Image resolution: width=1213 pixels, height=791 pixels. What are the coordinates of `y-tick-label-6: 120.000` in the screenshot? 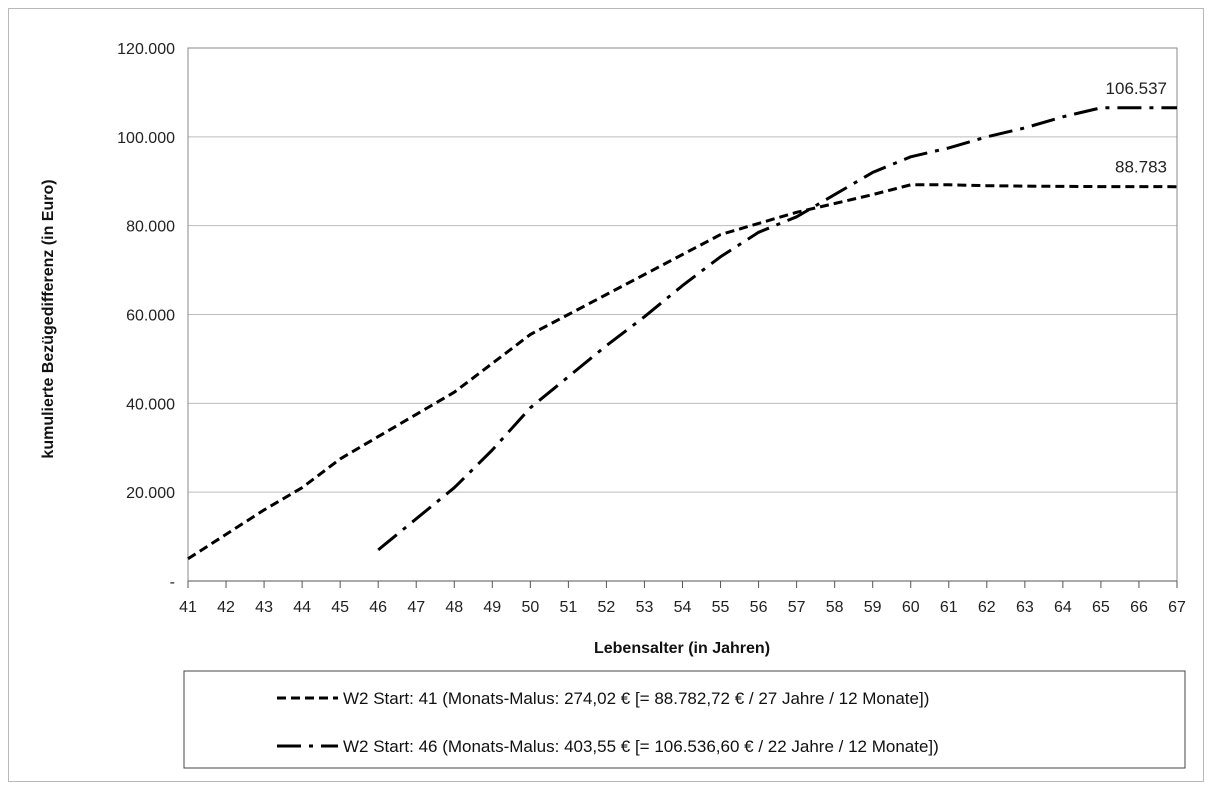 It's located at (146, 49).